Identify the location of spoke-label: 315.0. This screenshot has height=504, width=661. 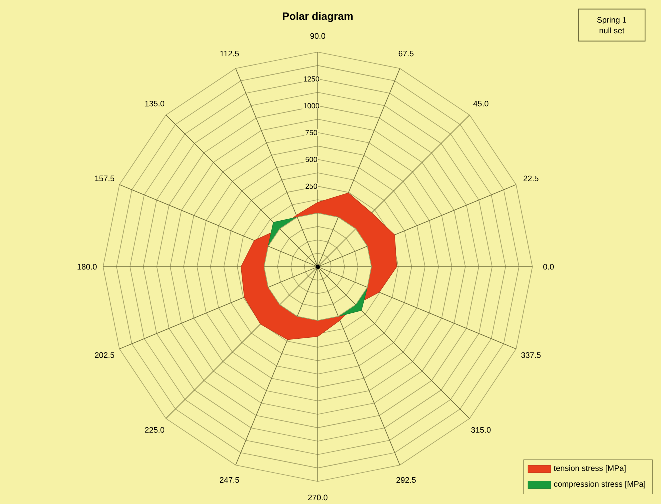
(481, 430).